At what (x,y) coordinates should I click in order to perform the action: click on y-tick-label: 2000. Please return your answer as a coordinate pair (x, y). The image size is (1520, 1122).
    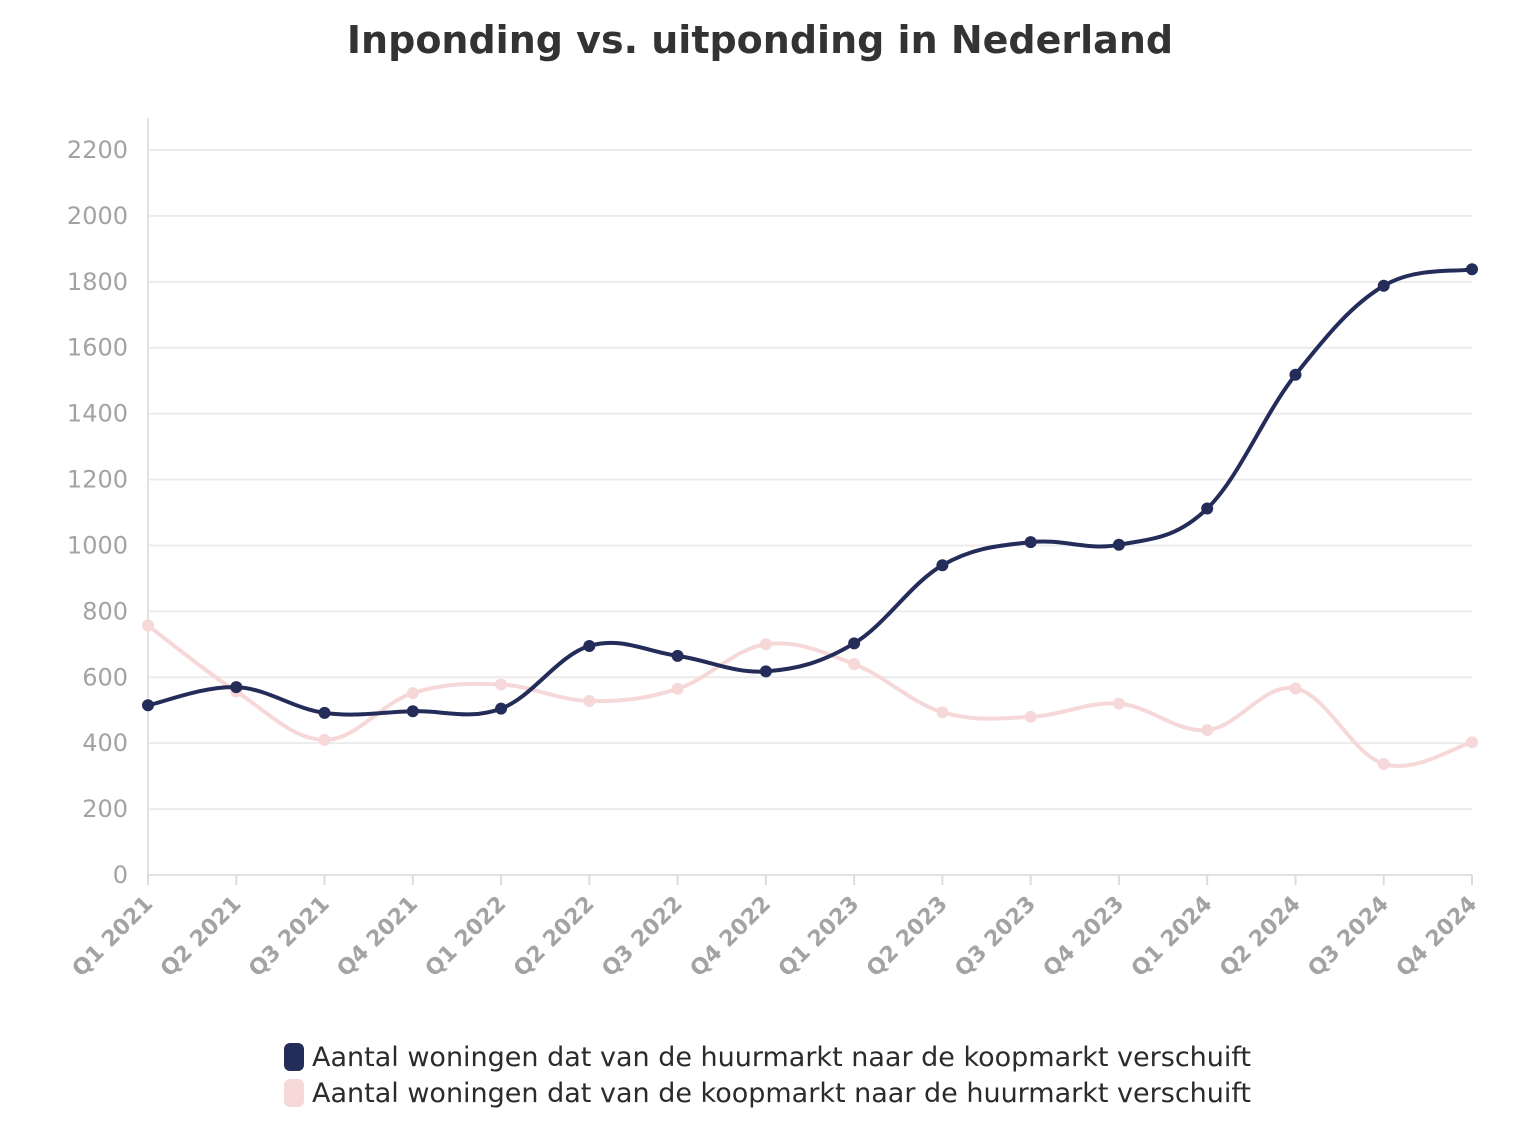
    Looking at the image, I should click on (97, 216).